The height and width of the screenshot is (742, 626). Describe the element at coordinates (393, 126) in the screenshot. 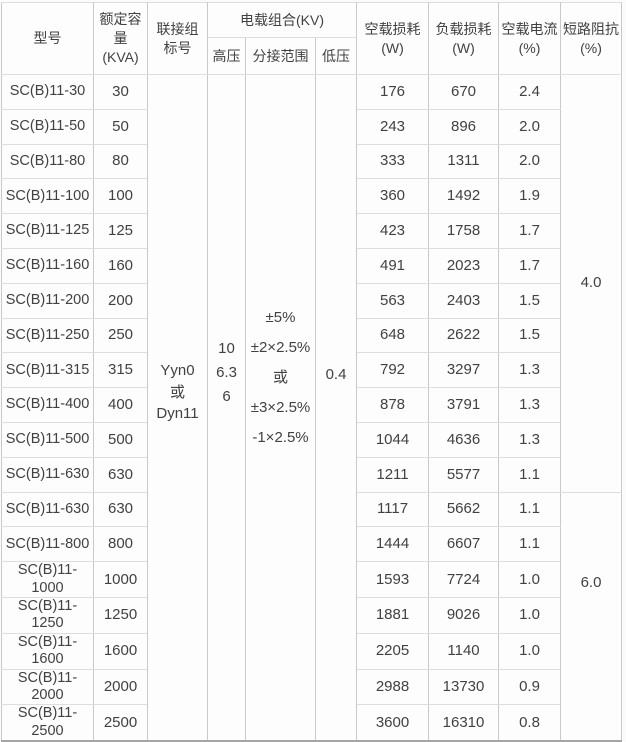

I see `no-load-loss-cell: 243` at that location.